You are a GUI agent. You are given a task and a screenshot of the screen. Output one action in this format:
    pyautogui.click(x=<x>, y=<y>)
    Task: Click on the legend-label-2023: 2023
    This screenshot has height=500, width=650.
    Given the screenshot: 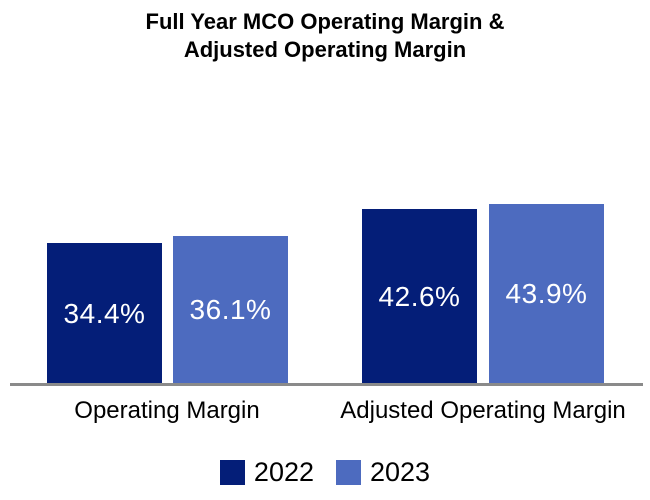 What is the action you would take?
    pyautogui.click(x=400, y=472)
    